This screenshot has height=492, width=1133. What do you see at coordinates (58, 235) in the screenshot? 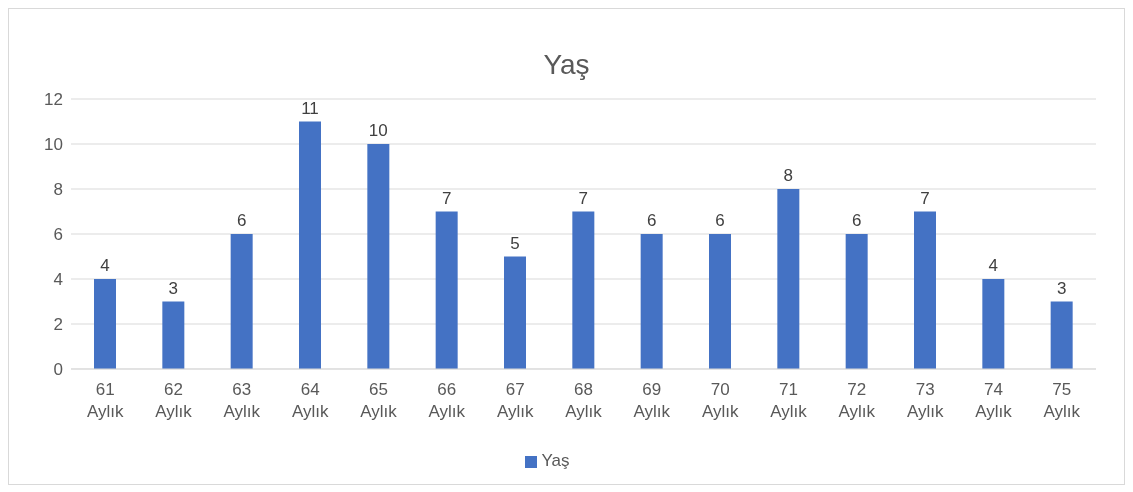
I see `y-tick-label: 6` at bounding box center [58, 235].